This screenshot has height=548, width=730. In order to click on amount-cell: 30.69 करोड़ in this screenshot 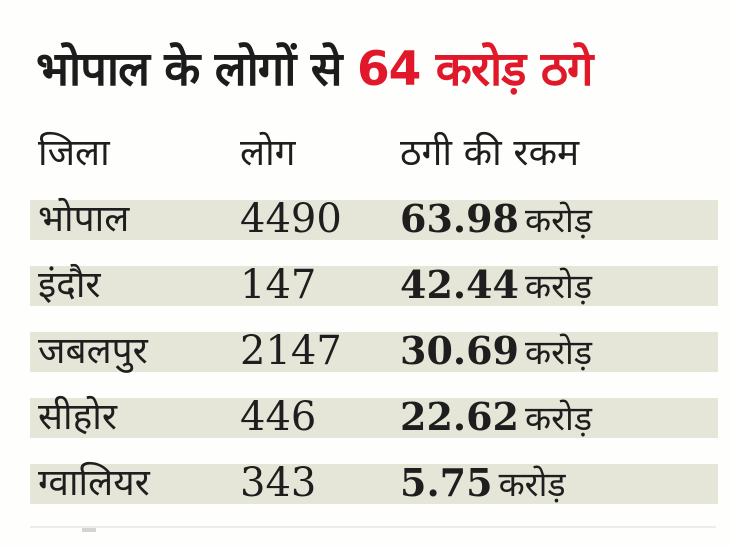, I will do `click(496, 351)`.